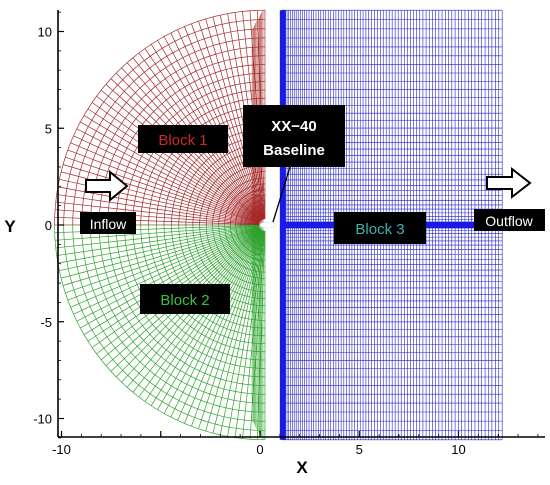  Describe the element at coordinates (294, 150) in the screenshot. I see `svg-text: Baseline` at that location.